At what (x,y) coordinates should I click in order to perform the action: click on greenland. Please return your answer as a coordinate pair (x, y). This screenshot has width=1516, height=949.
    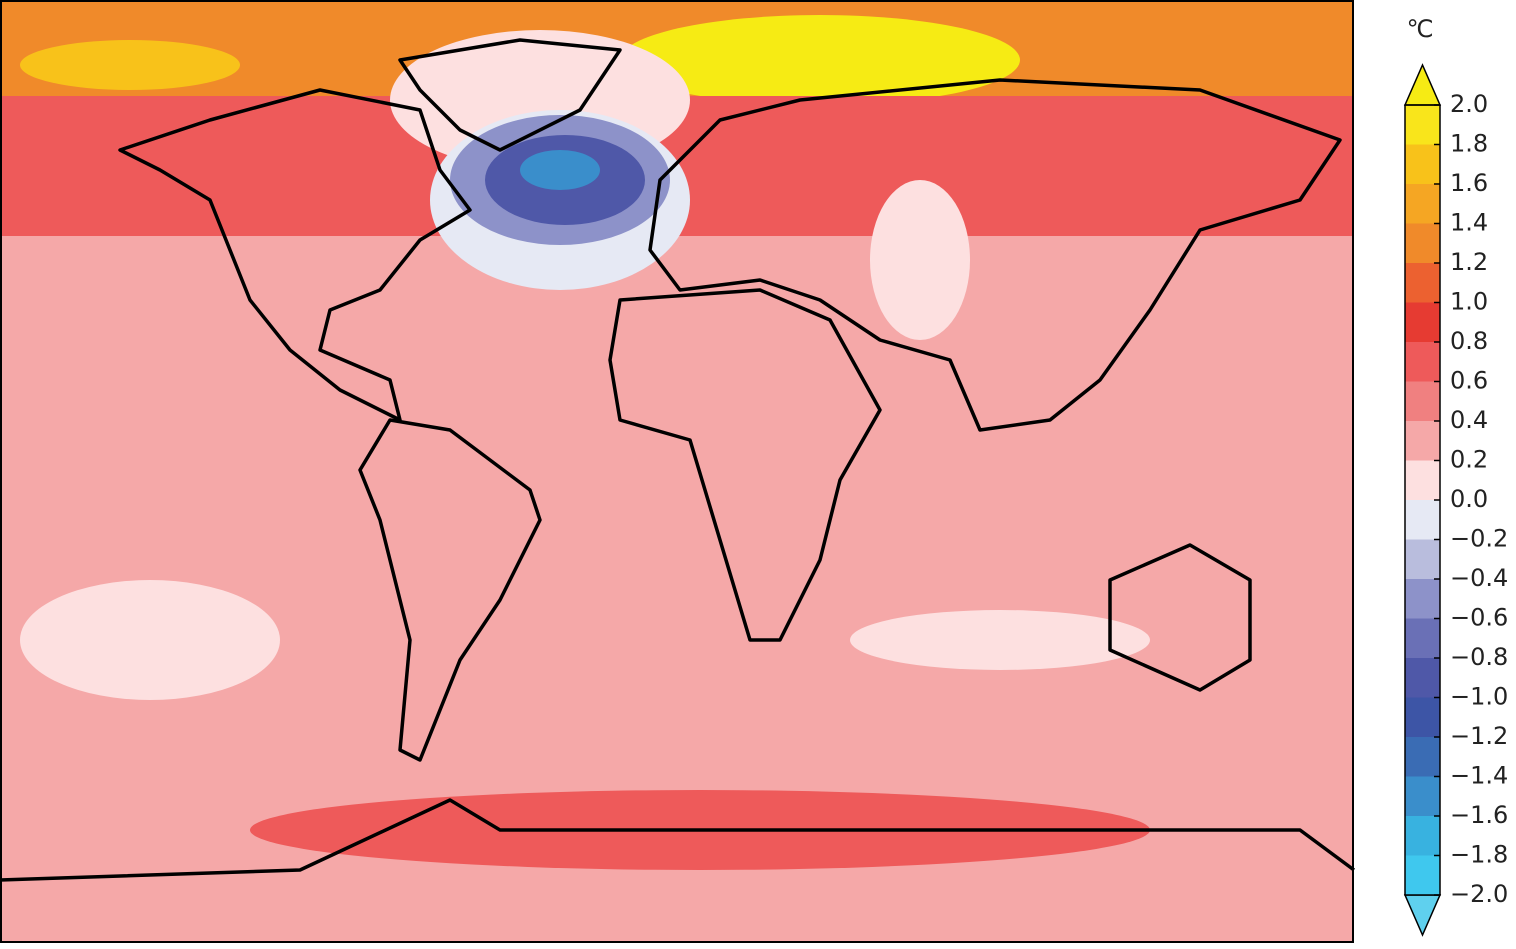
    Looking at the image, I should click on (510, 95).